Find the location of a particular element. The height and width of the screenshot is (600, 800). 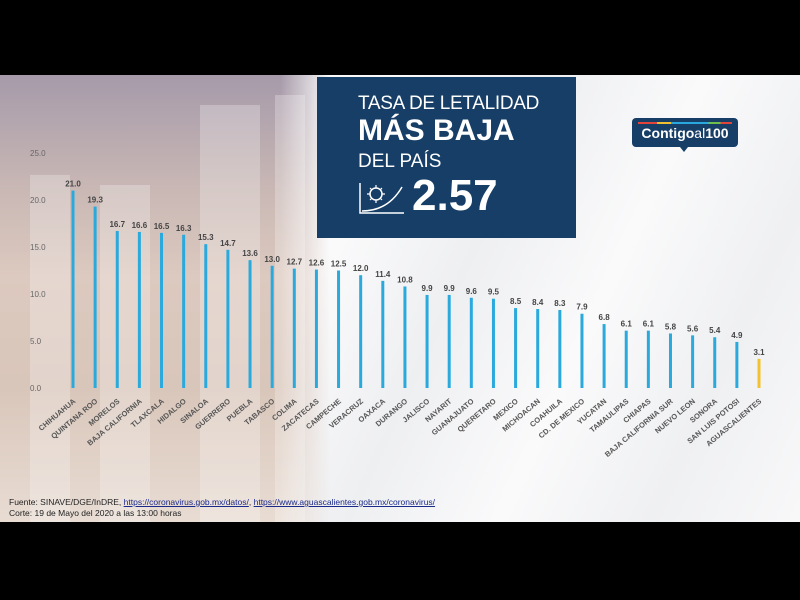

data-label: 10.8 is located at coordinates (405, 279).